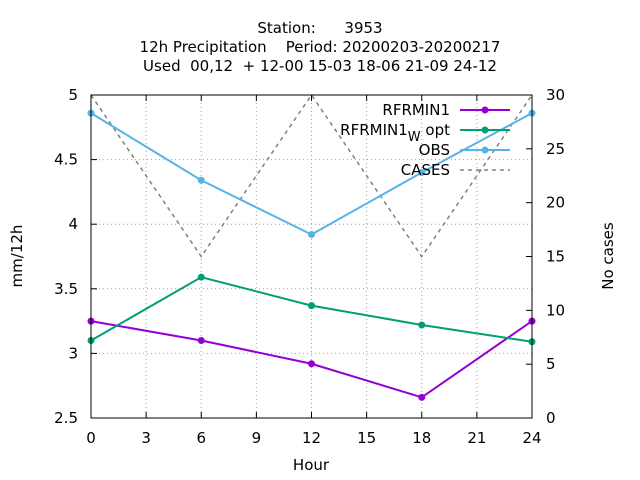  I want to click on x-tick-label: 3, so click(146, 438).